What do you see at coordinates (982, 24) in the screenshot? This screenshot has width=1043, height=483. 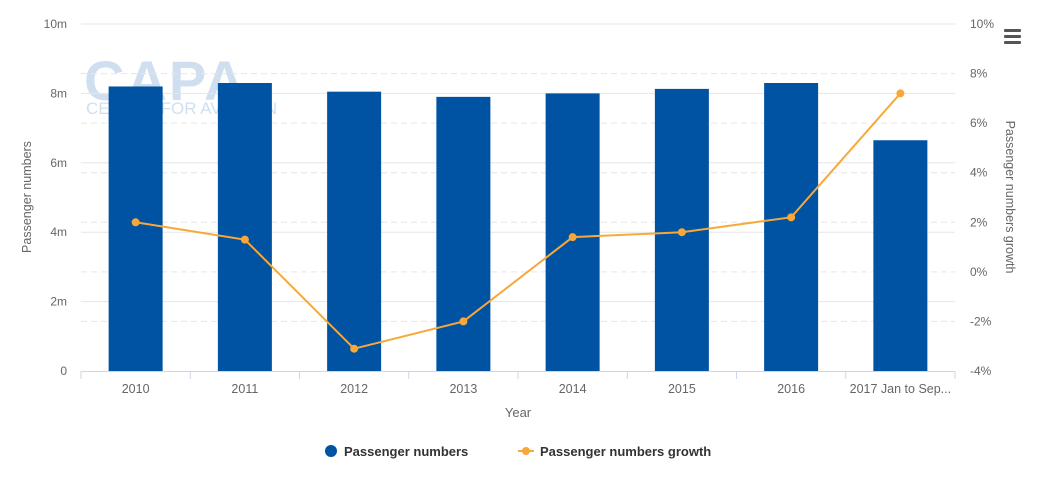 I see `y-right-tick-label: 10%` at bounding box center [982, 24].